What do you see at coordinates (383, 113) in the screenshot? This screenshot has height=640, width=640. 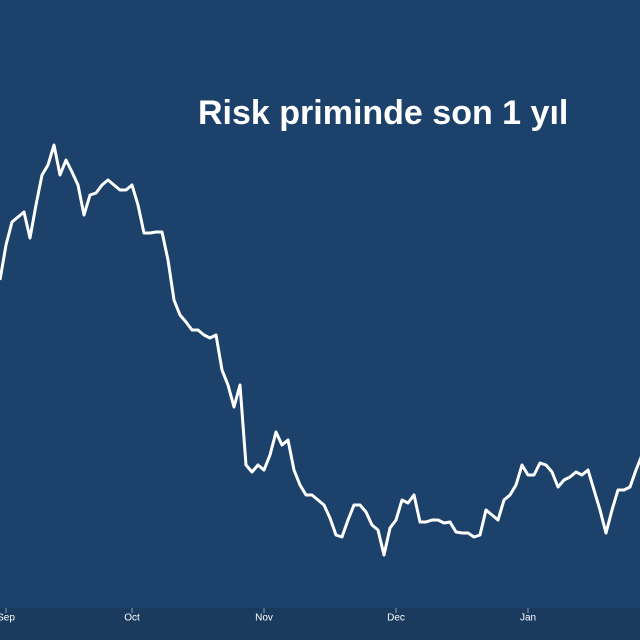 I see `chart-title: Risk priminde son 1 yıl` at bounding box center [383, 113].